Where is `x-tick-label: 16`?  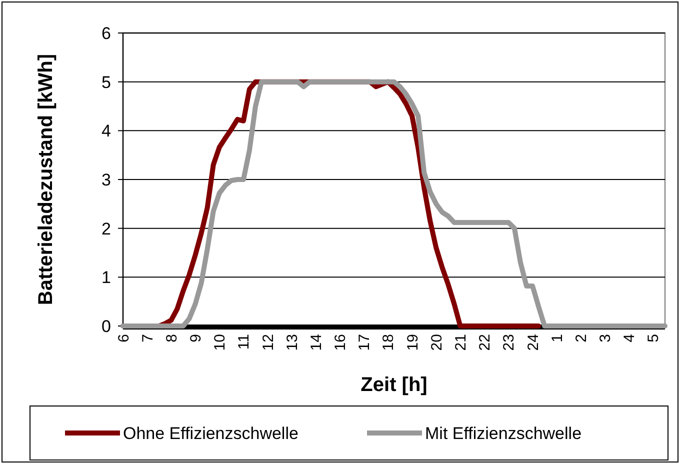
x-tick-label: 16 is located at coordinates (341, 342).